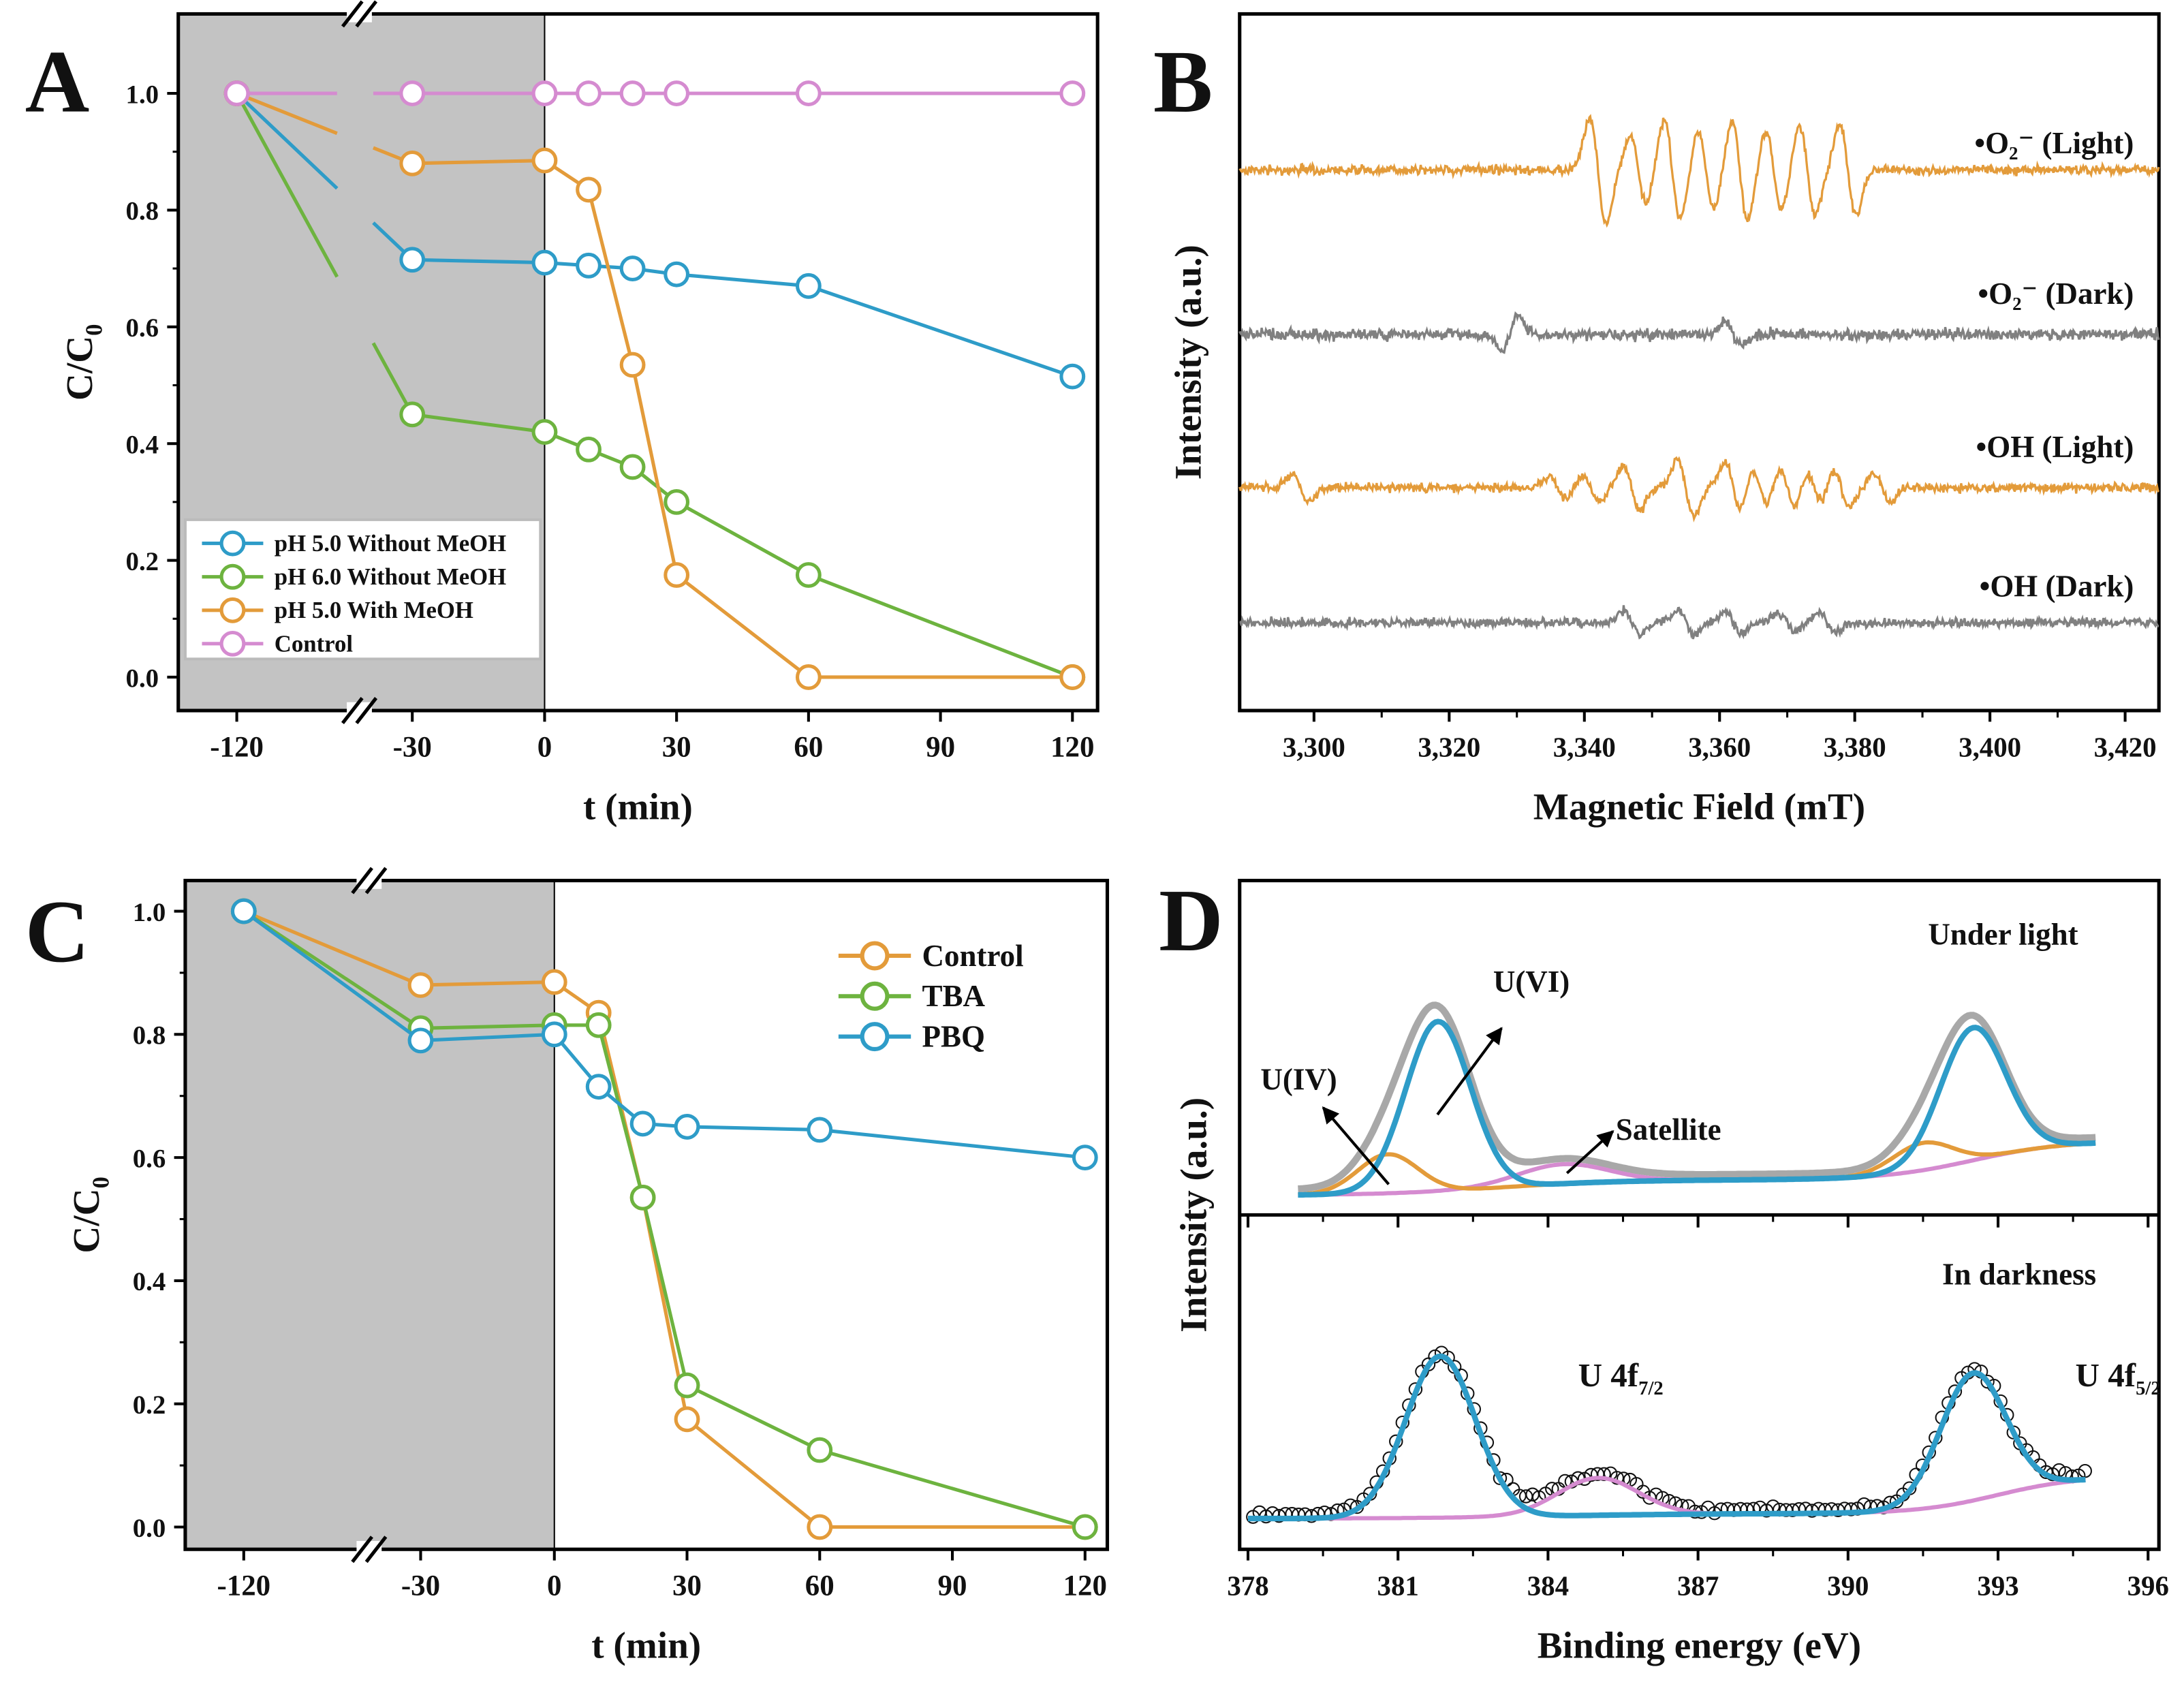 This screenshot has height=1697, width=2184. What do you see at coordinates (1298, 1079) in the screenshot?
I see `u-iv-label: U(IV)` at bounding box center [1298, 1079].